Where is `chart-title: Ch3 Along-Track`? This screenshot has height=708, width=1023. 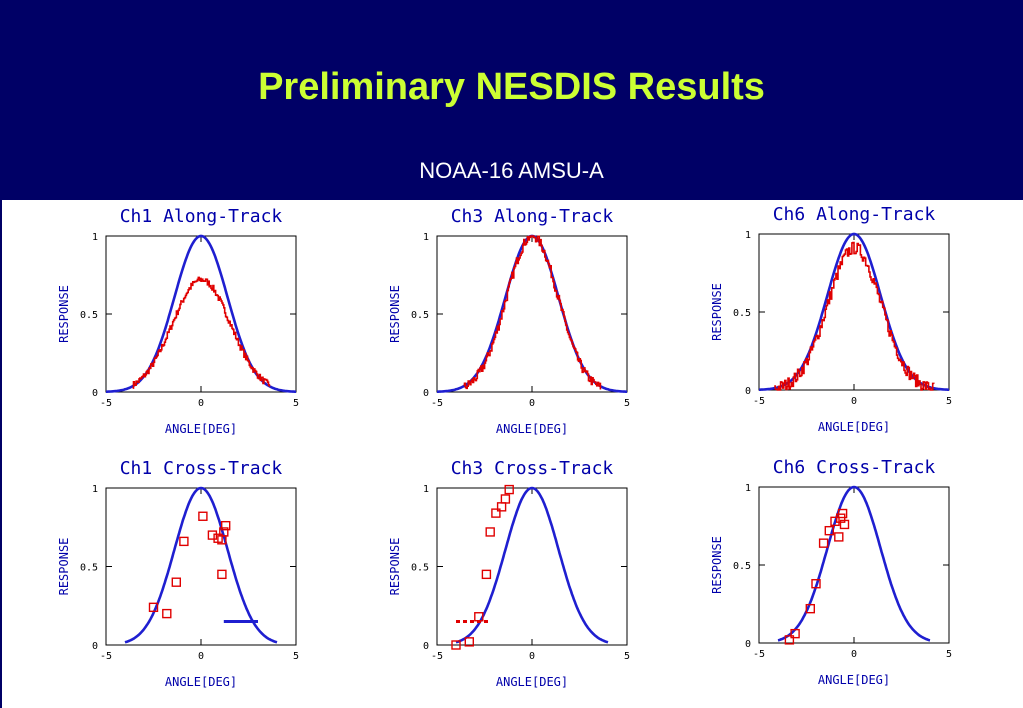 chart-title: Ch3 Along-Track is located at coordinates (532, 216).